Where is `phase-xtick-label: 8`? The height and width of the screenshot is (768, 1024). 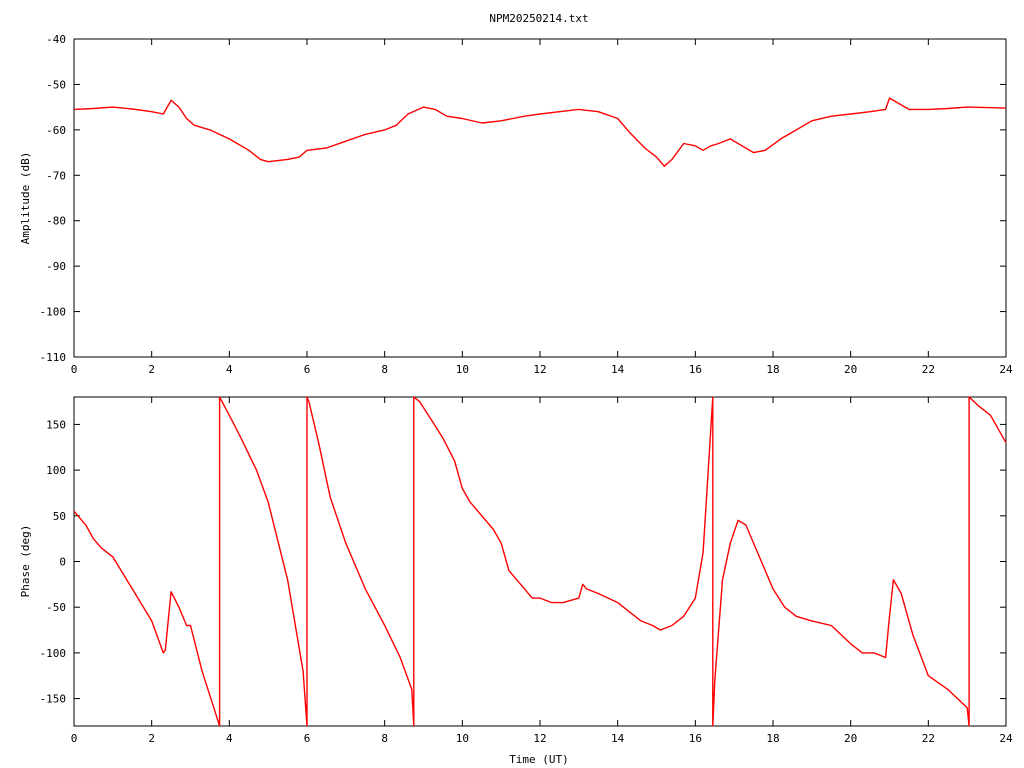
phase-xtick-label: 8 is located at coordinates (384, 738).